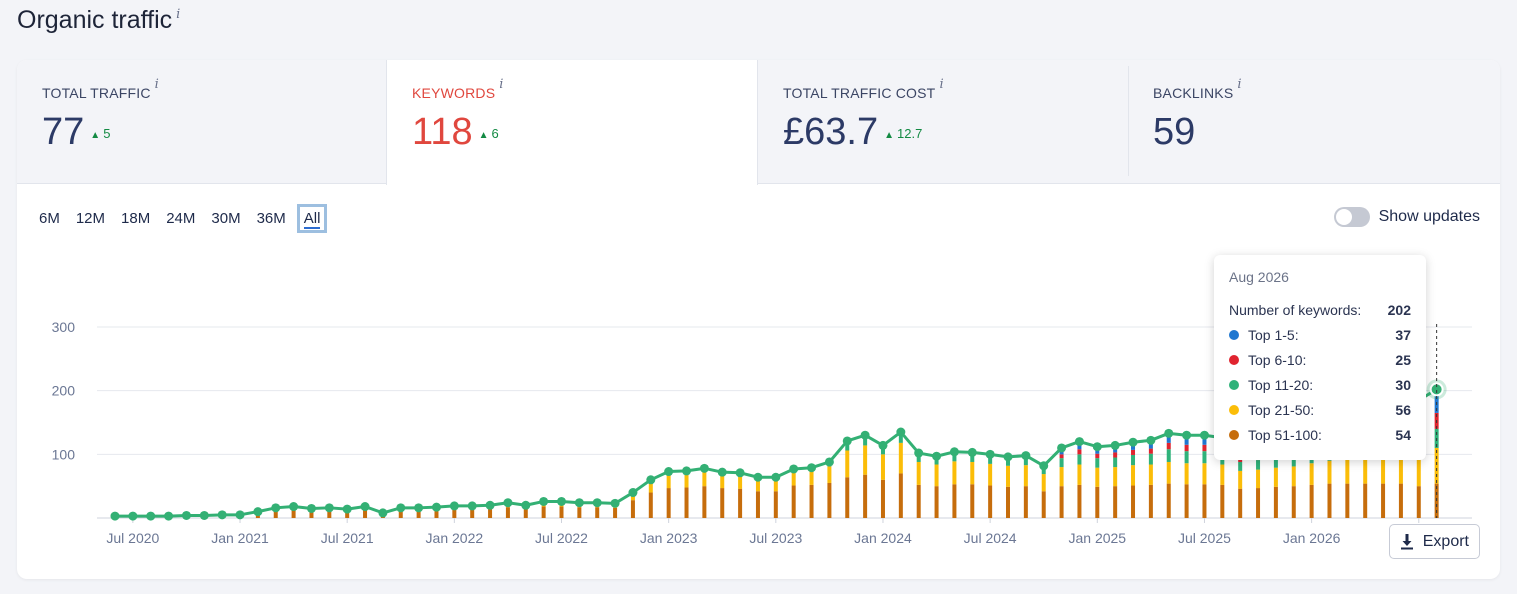 The width and height of the screenshot is (1517, 594). What do you see at coordinates (1399, 309) in the screenshot?
I see `tooltip-total-value: 202` at bounding box center [1399, 309].